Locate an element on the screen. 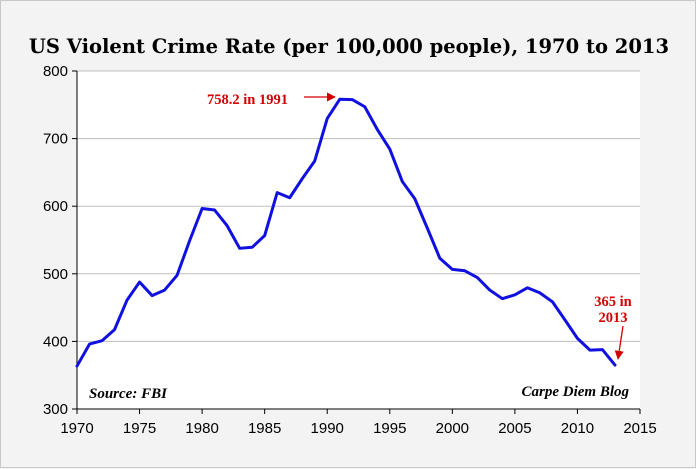 The image size is (696, 469). y-tick-label: 800 is located at coordinates (55, 71).